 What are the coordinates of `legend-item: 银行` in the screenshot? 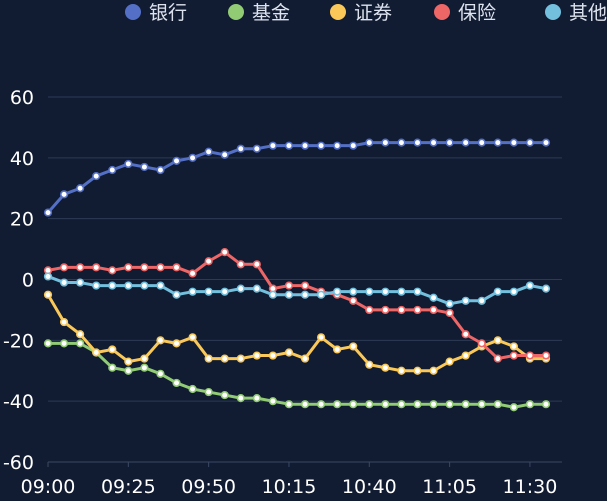 It's located at (156, 13).